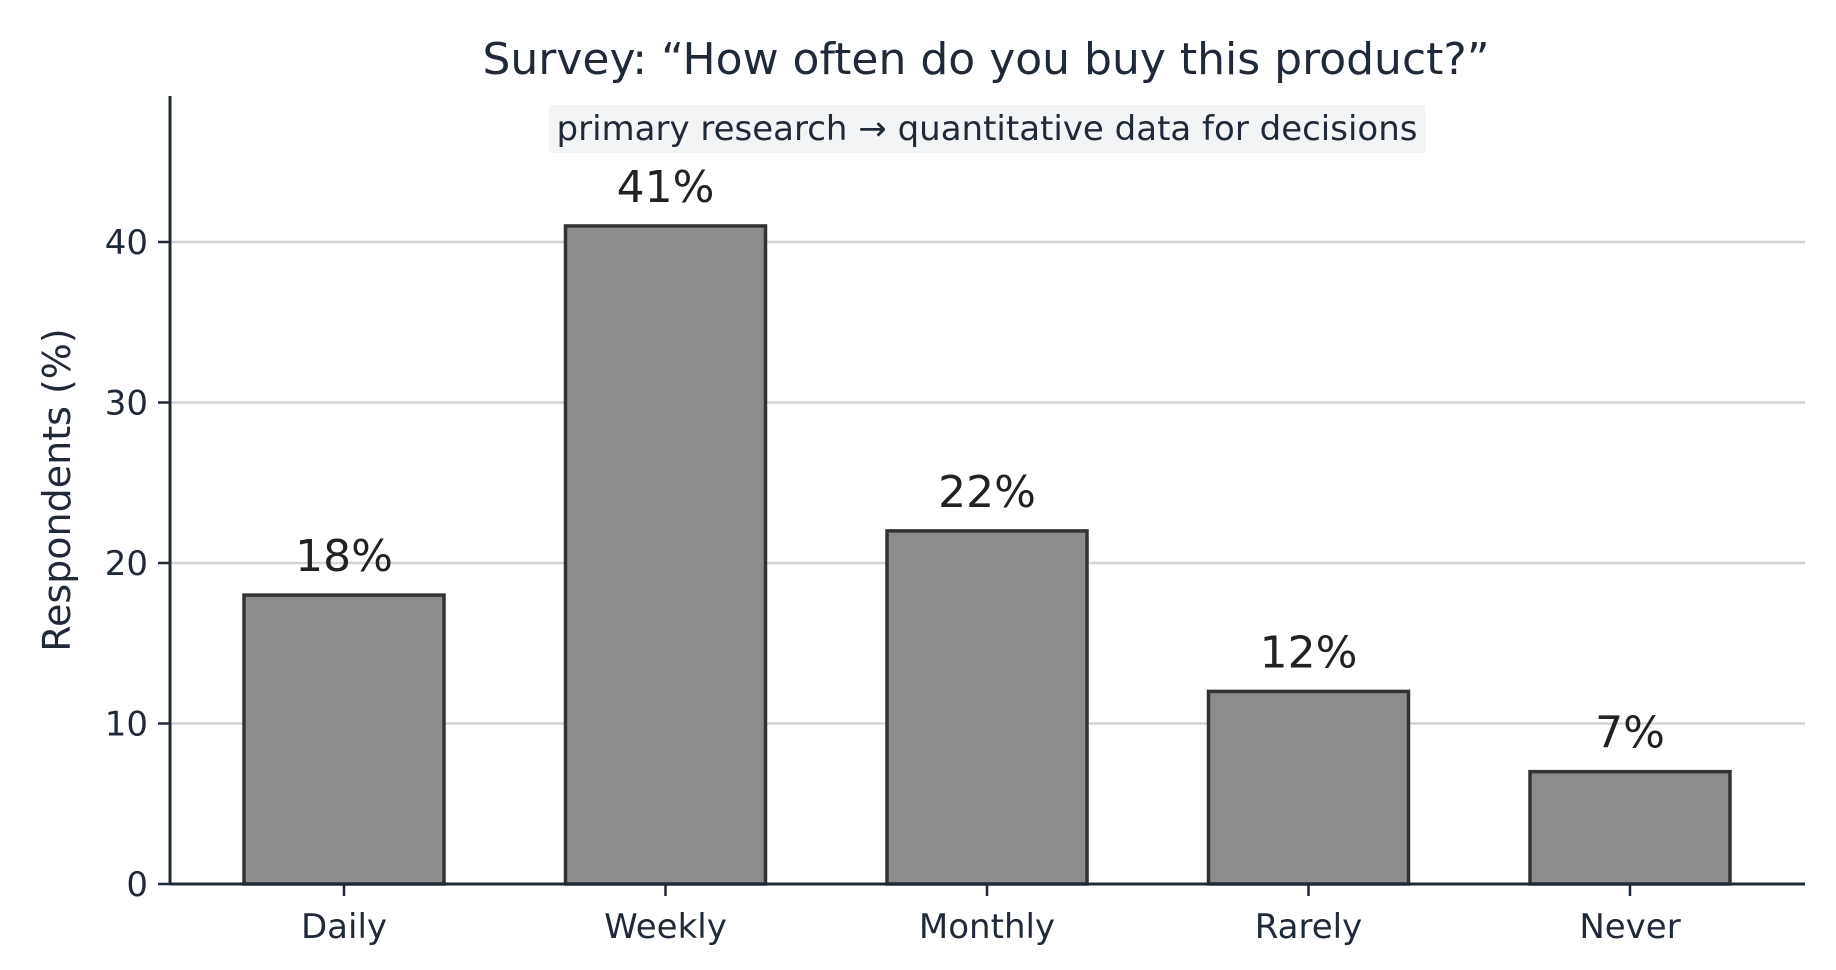  I want to click on chart-subtitle-background, so click(987, 129).